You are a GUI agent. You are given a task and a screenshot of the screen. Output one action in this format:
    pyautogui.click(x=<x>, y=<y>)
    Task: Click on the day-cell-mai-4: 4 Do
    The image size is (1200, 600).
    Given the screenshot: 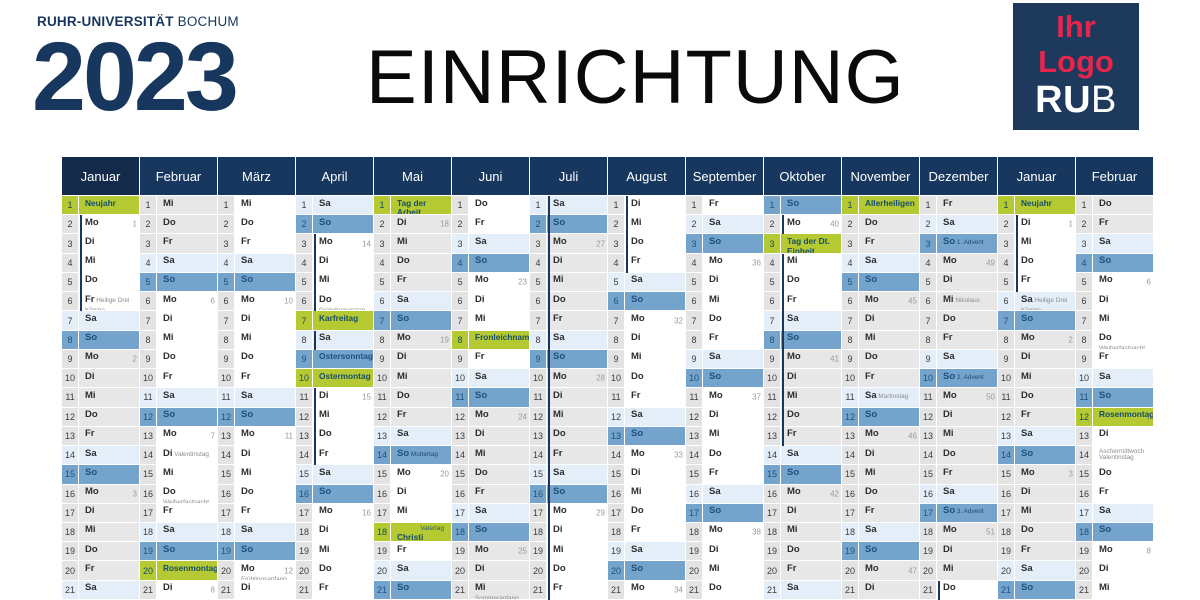 What is the action you would take?
    pyautogui.click(x=412, y=263)
    